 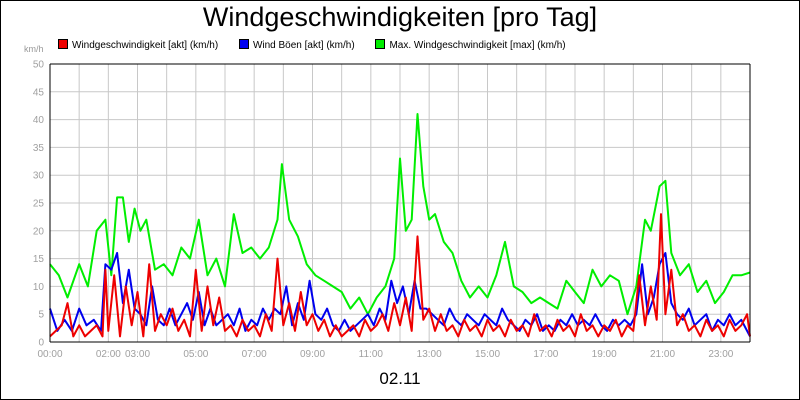 I want to click on y-tick-label: 45, so click(x=39, y=92).